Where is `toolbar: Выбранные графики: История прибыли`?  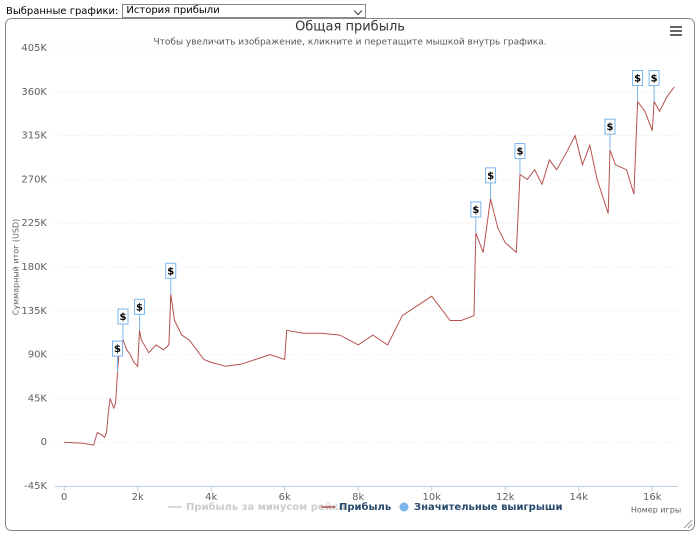
toolbar: Выбранные графики: История прибыли is located at coordinates (186, 11).